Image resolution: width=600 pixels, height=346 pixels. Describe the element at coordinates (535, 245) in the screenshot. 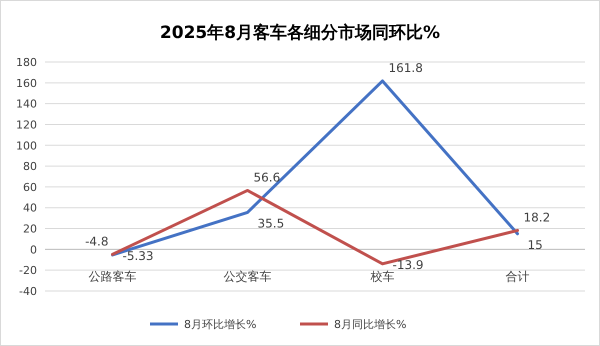

I see `data-label: 15` at that location.